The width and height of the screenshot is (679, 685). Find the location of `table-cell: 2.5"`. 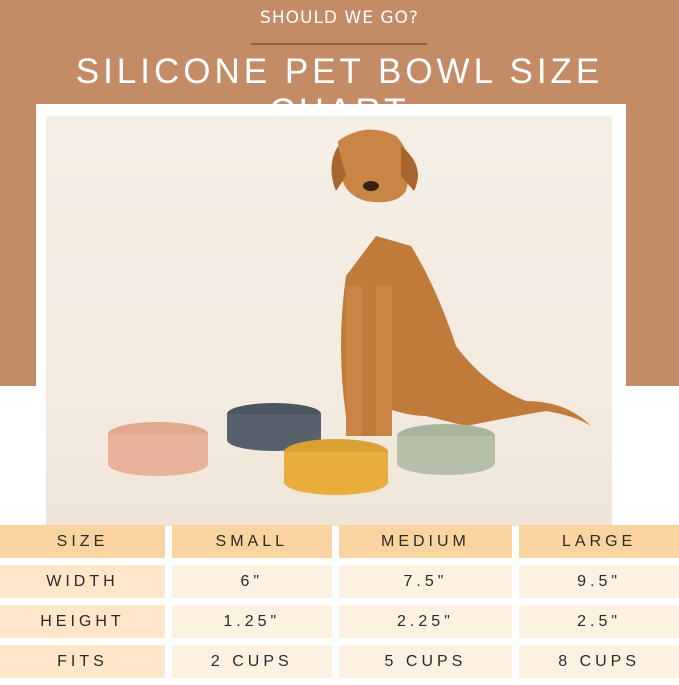

table-cell: 2.5" is located at coordinates (599, 621).